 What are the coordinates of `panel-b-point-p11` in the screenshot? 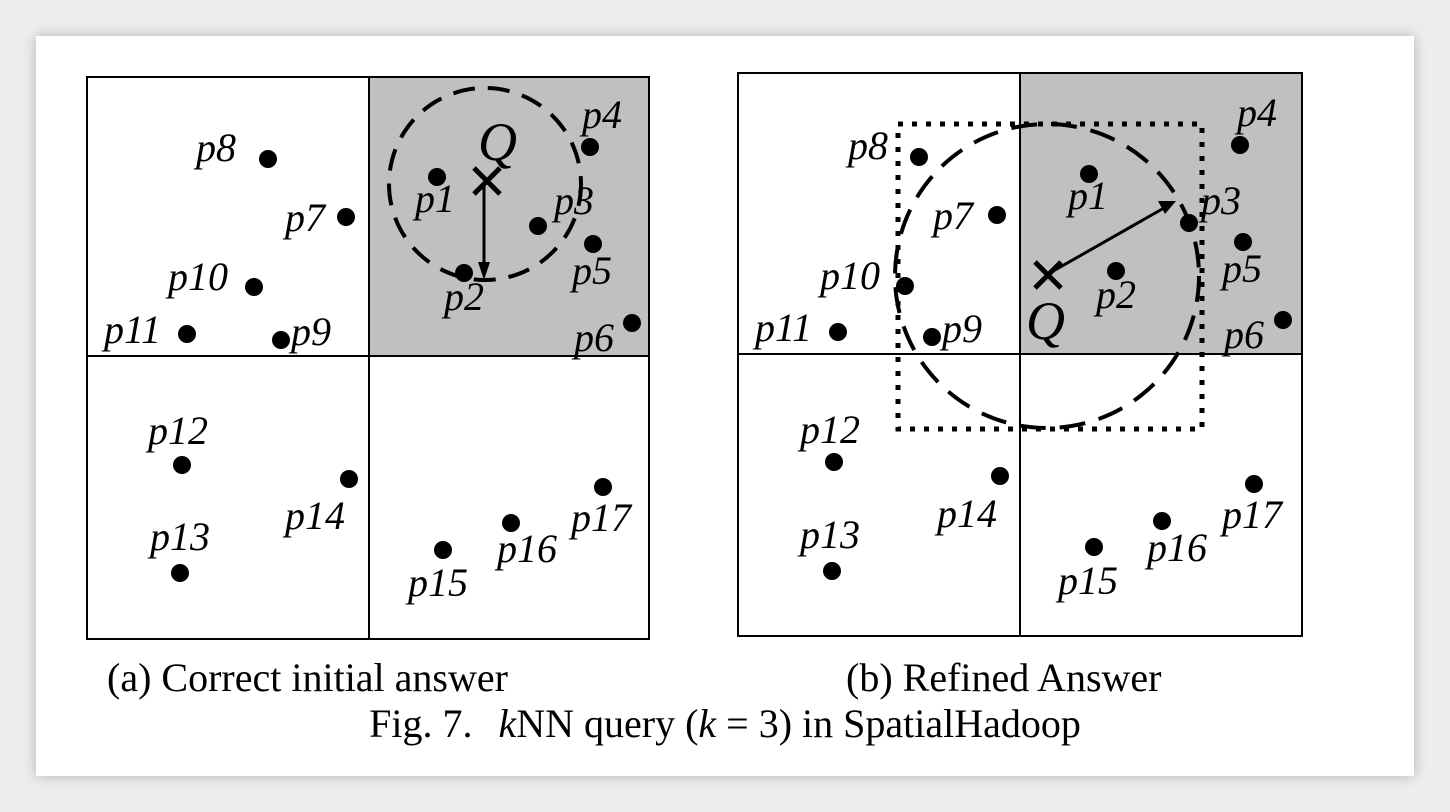 It's located at (838, 332).